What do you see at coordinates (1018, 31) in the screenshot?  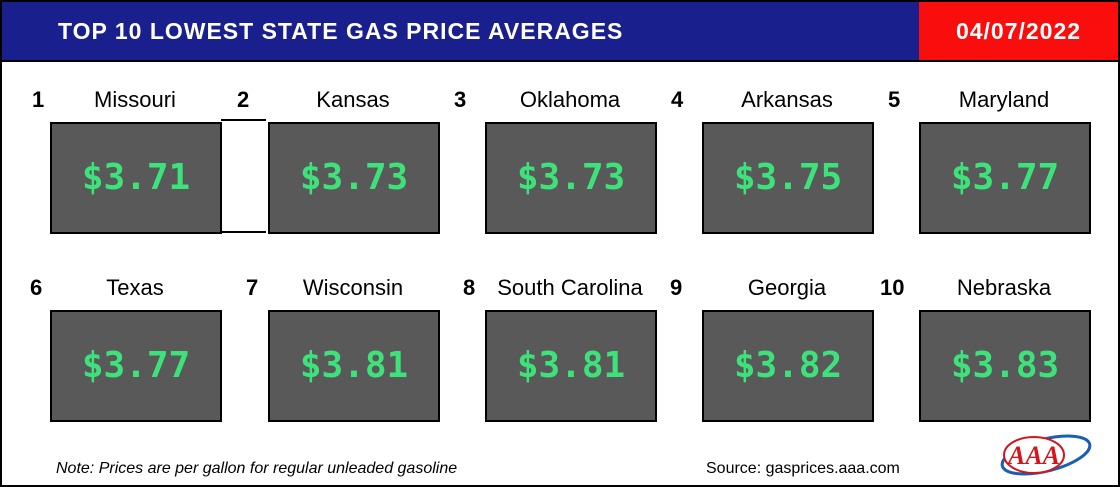 I see `date-badge: 04/07/2022` at bounding box center [1018, 31].